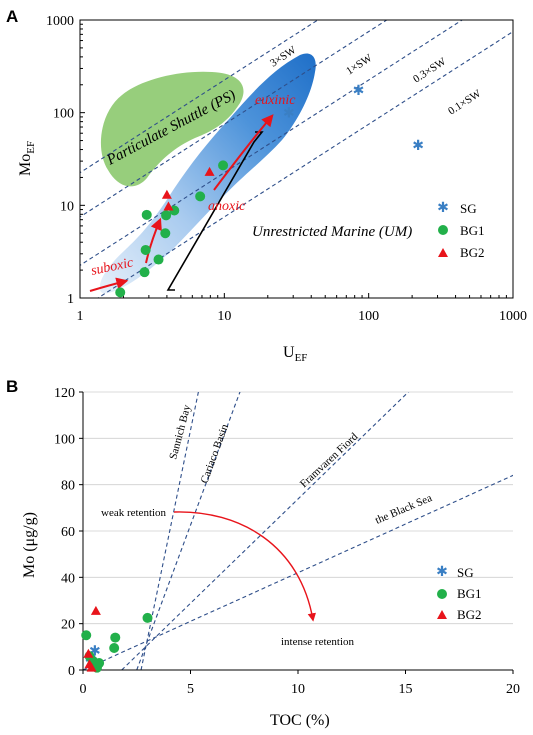 This screenshot has width=533, height=735. I want to click on euxinic-label: euxinic, so click(275, 100).